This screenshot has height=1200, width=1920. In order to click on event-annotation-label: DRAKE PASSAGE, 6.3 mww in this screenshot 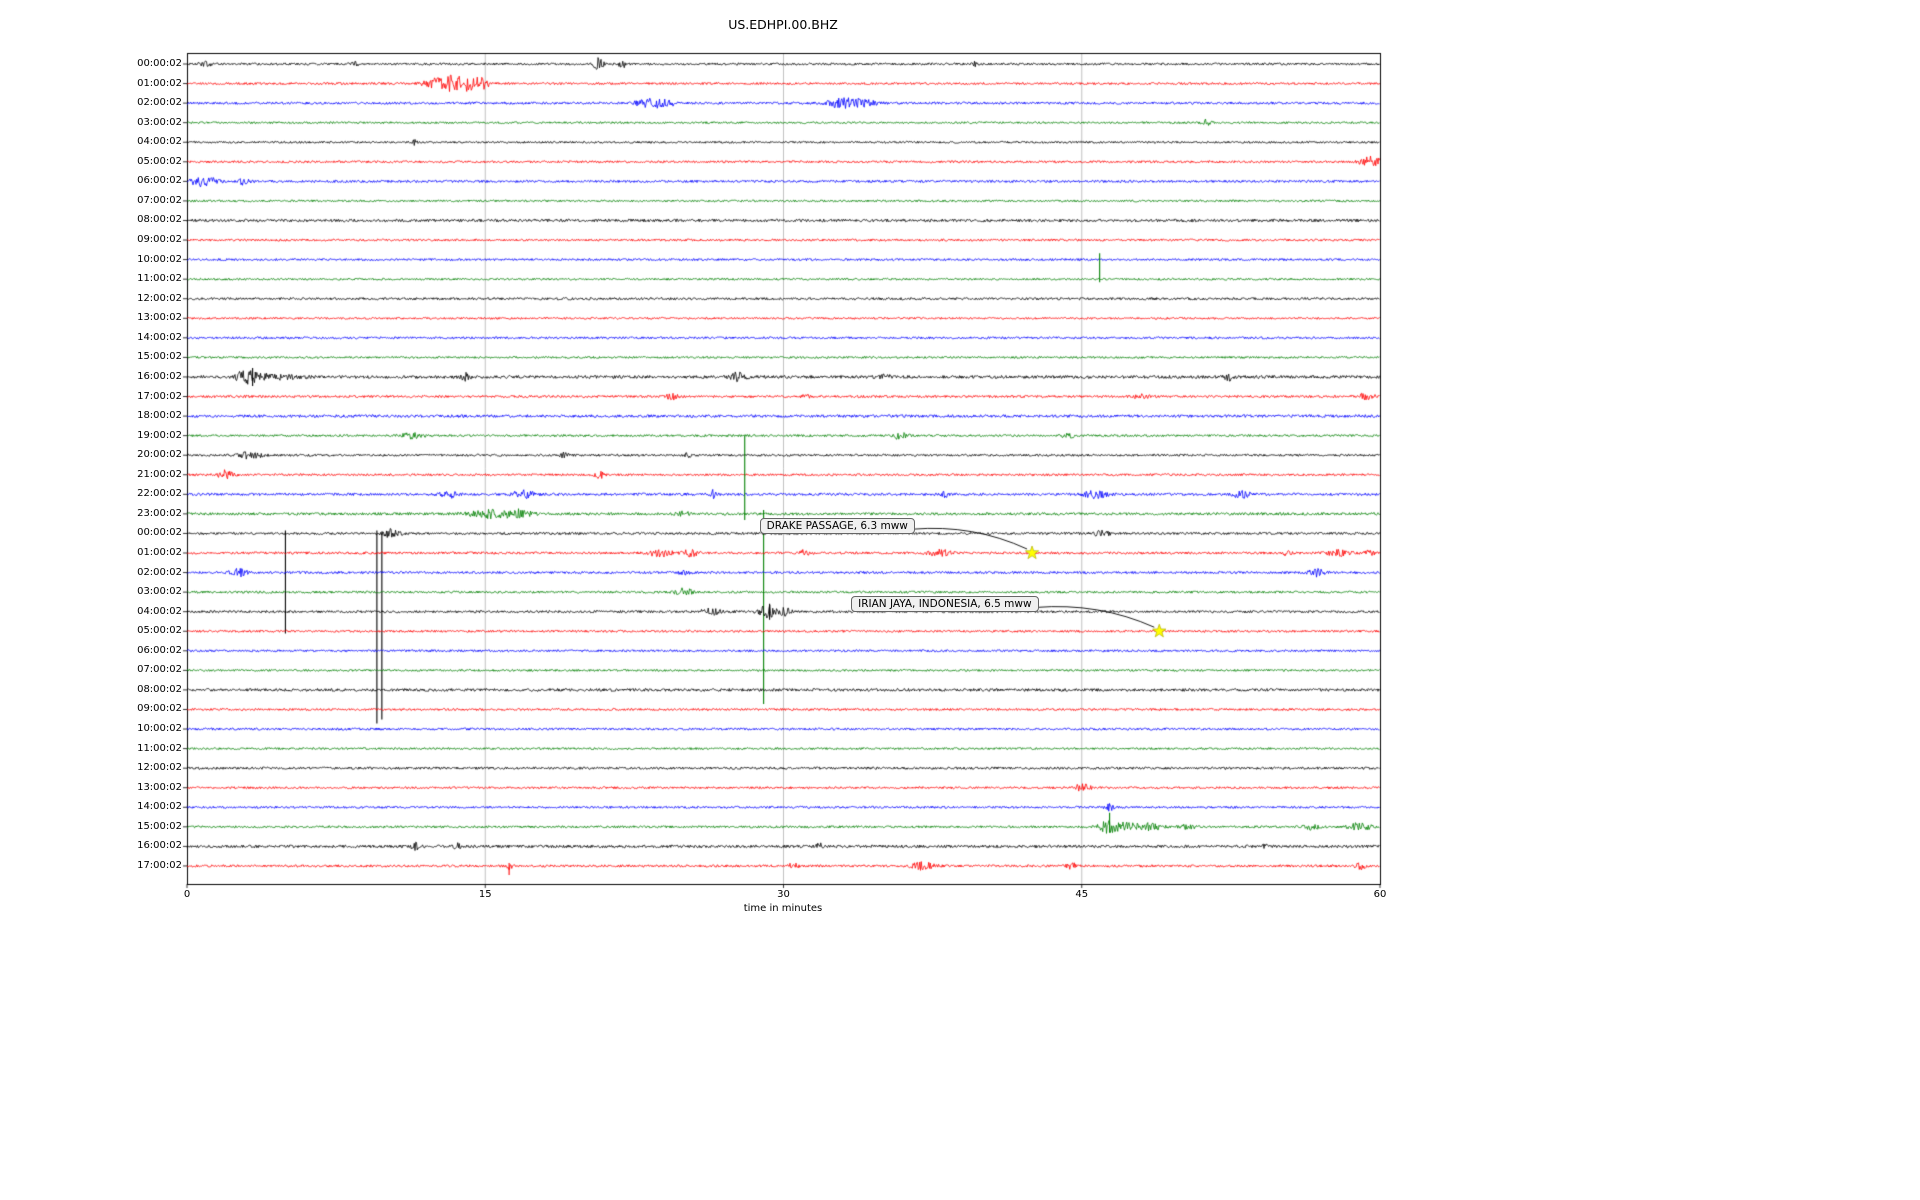, I will do `click(837, 526)`.